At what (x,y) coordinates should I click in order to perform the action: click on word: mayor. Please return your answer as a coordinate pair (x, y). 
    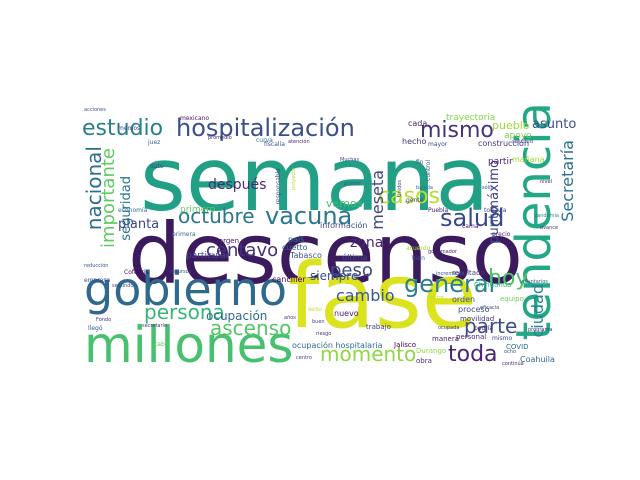
    Looking at the image, I should click on (438, 144).